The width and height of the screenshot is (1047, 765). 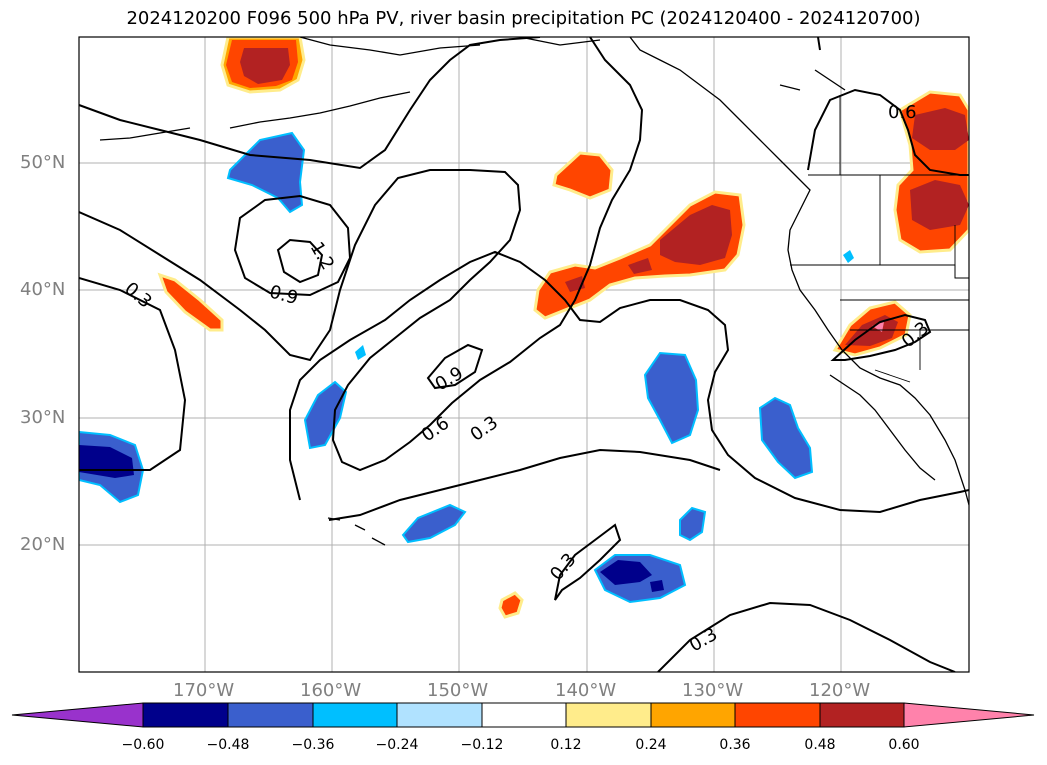 I want to click on colorbar-extend-high, so click(x=969, y=715).